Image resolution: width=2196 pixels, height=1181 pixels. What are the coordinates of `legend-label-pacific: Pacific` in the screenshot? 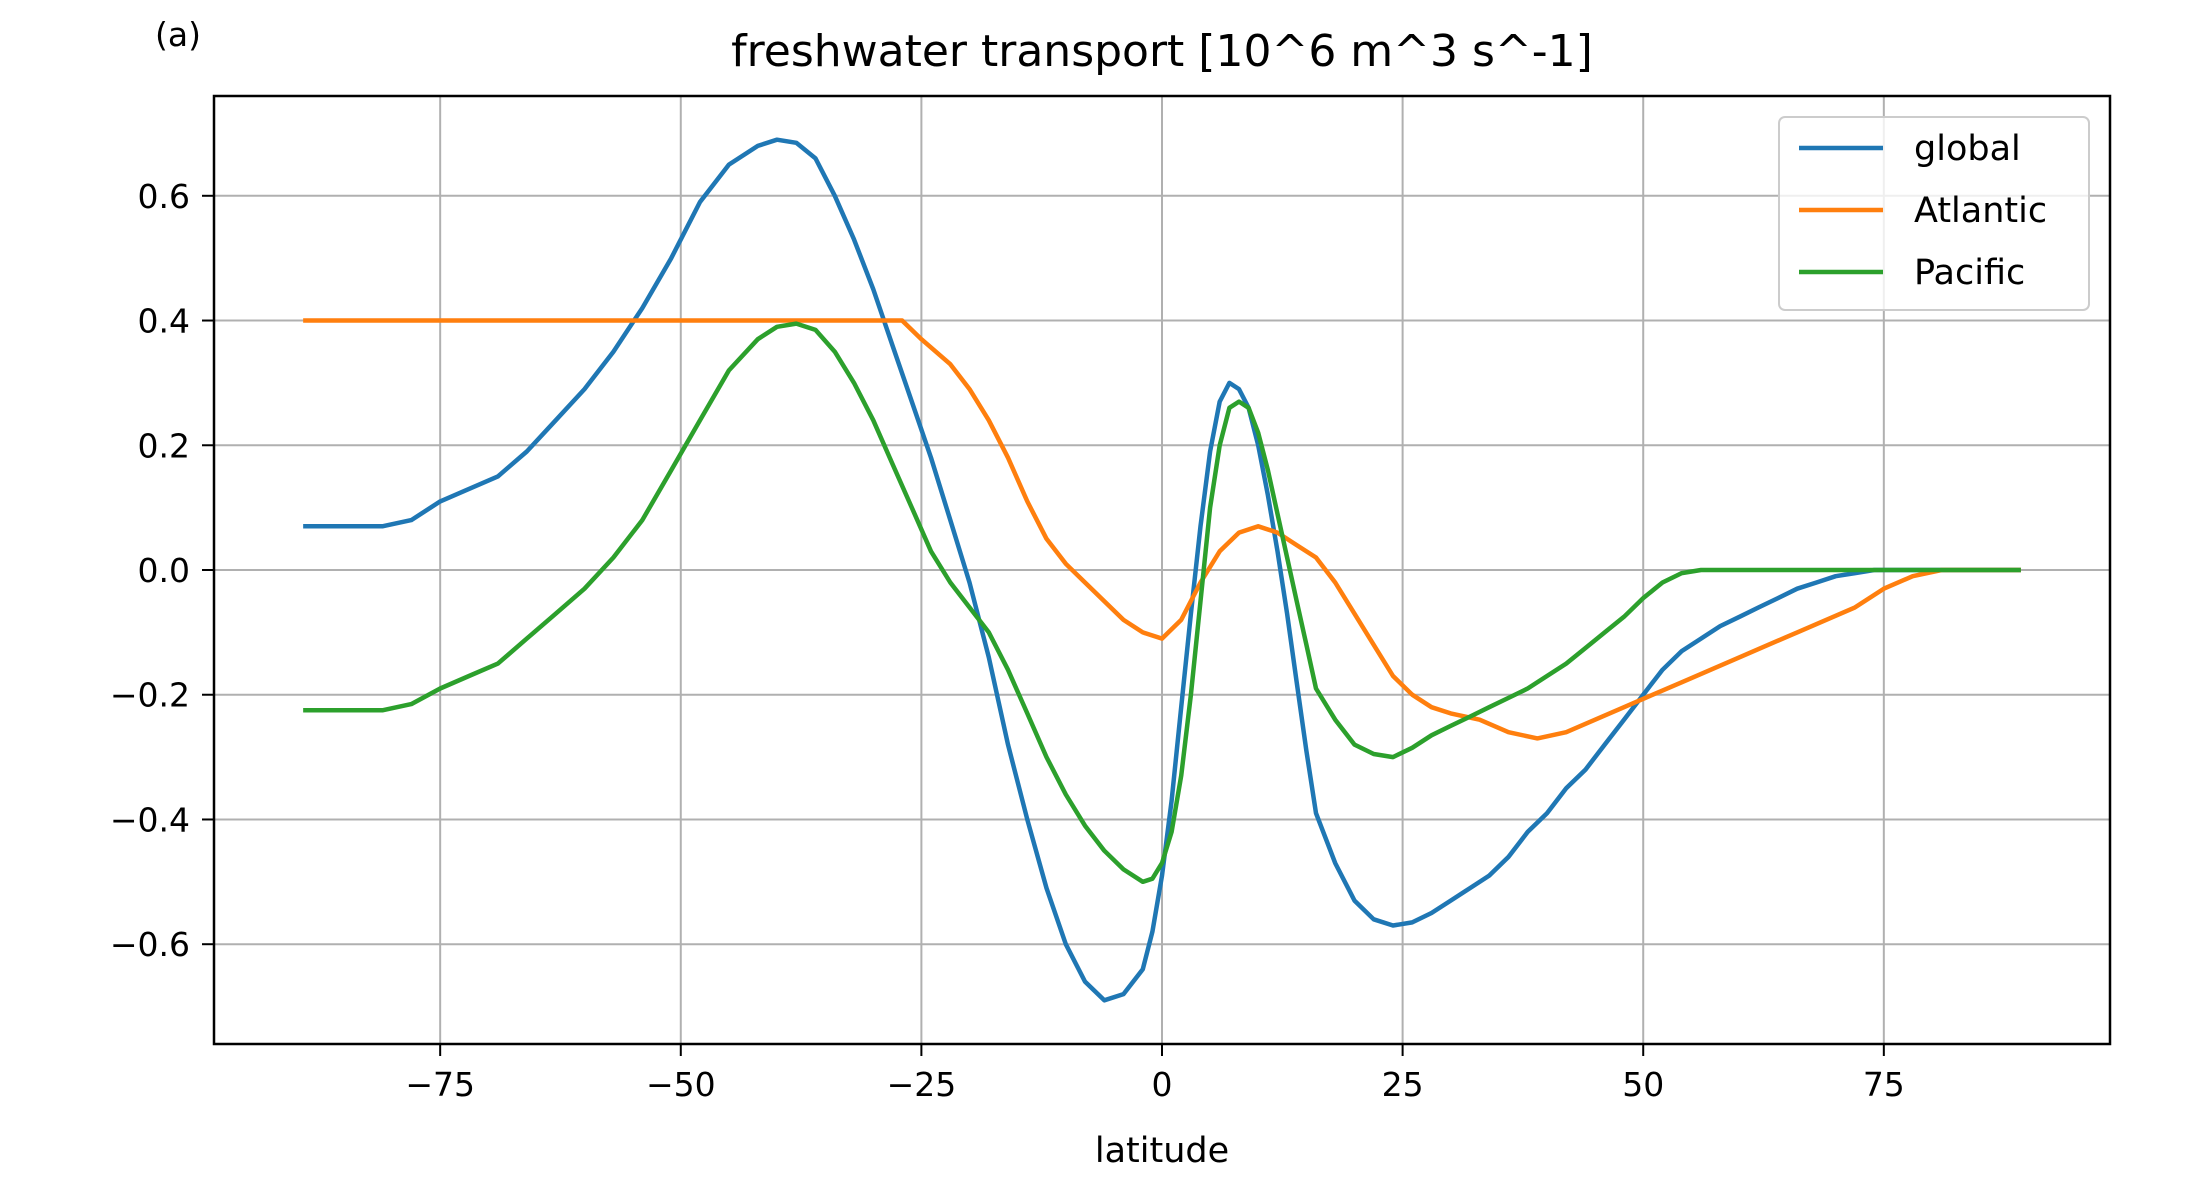 It's located at (1969, 273).